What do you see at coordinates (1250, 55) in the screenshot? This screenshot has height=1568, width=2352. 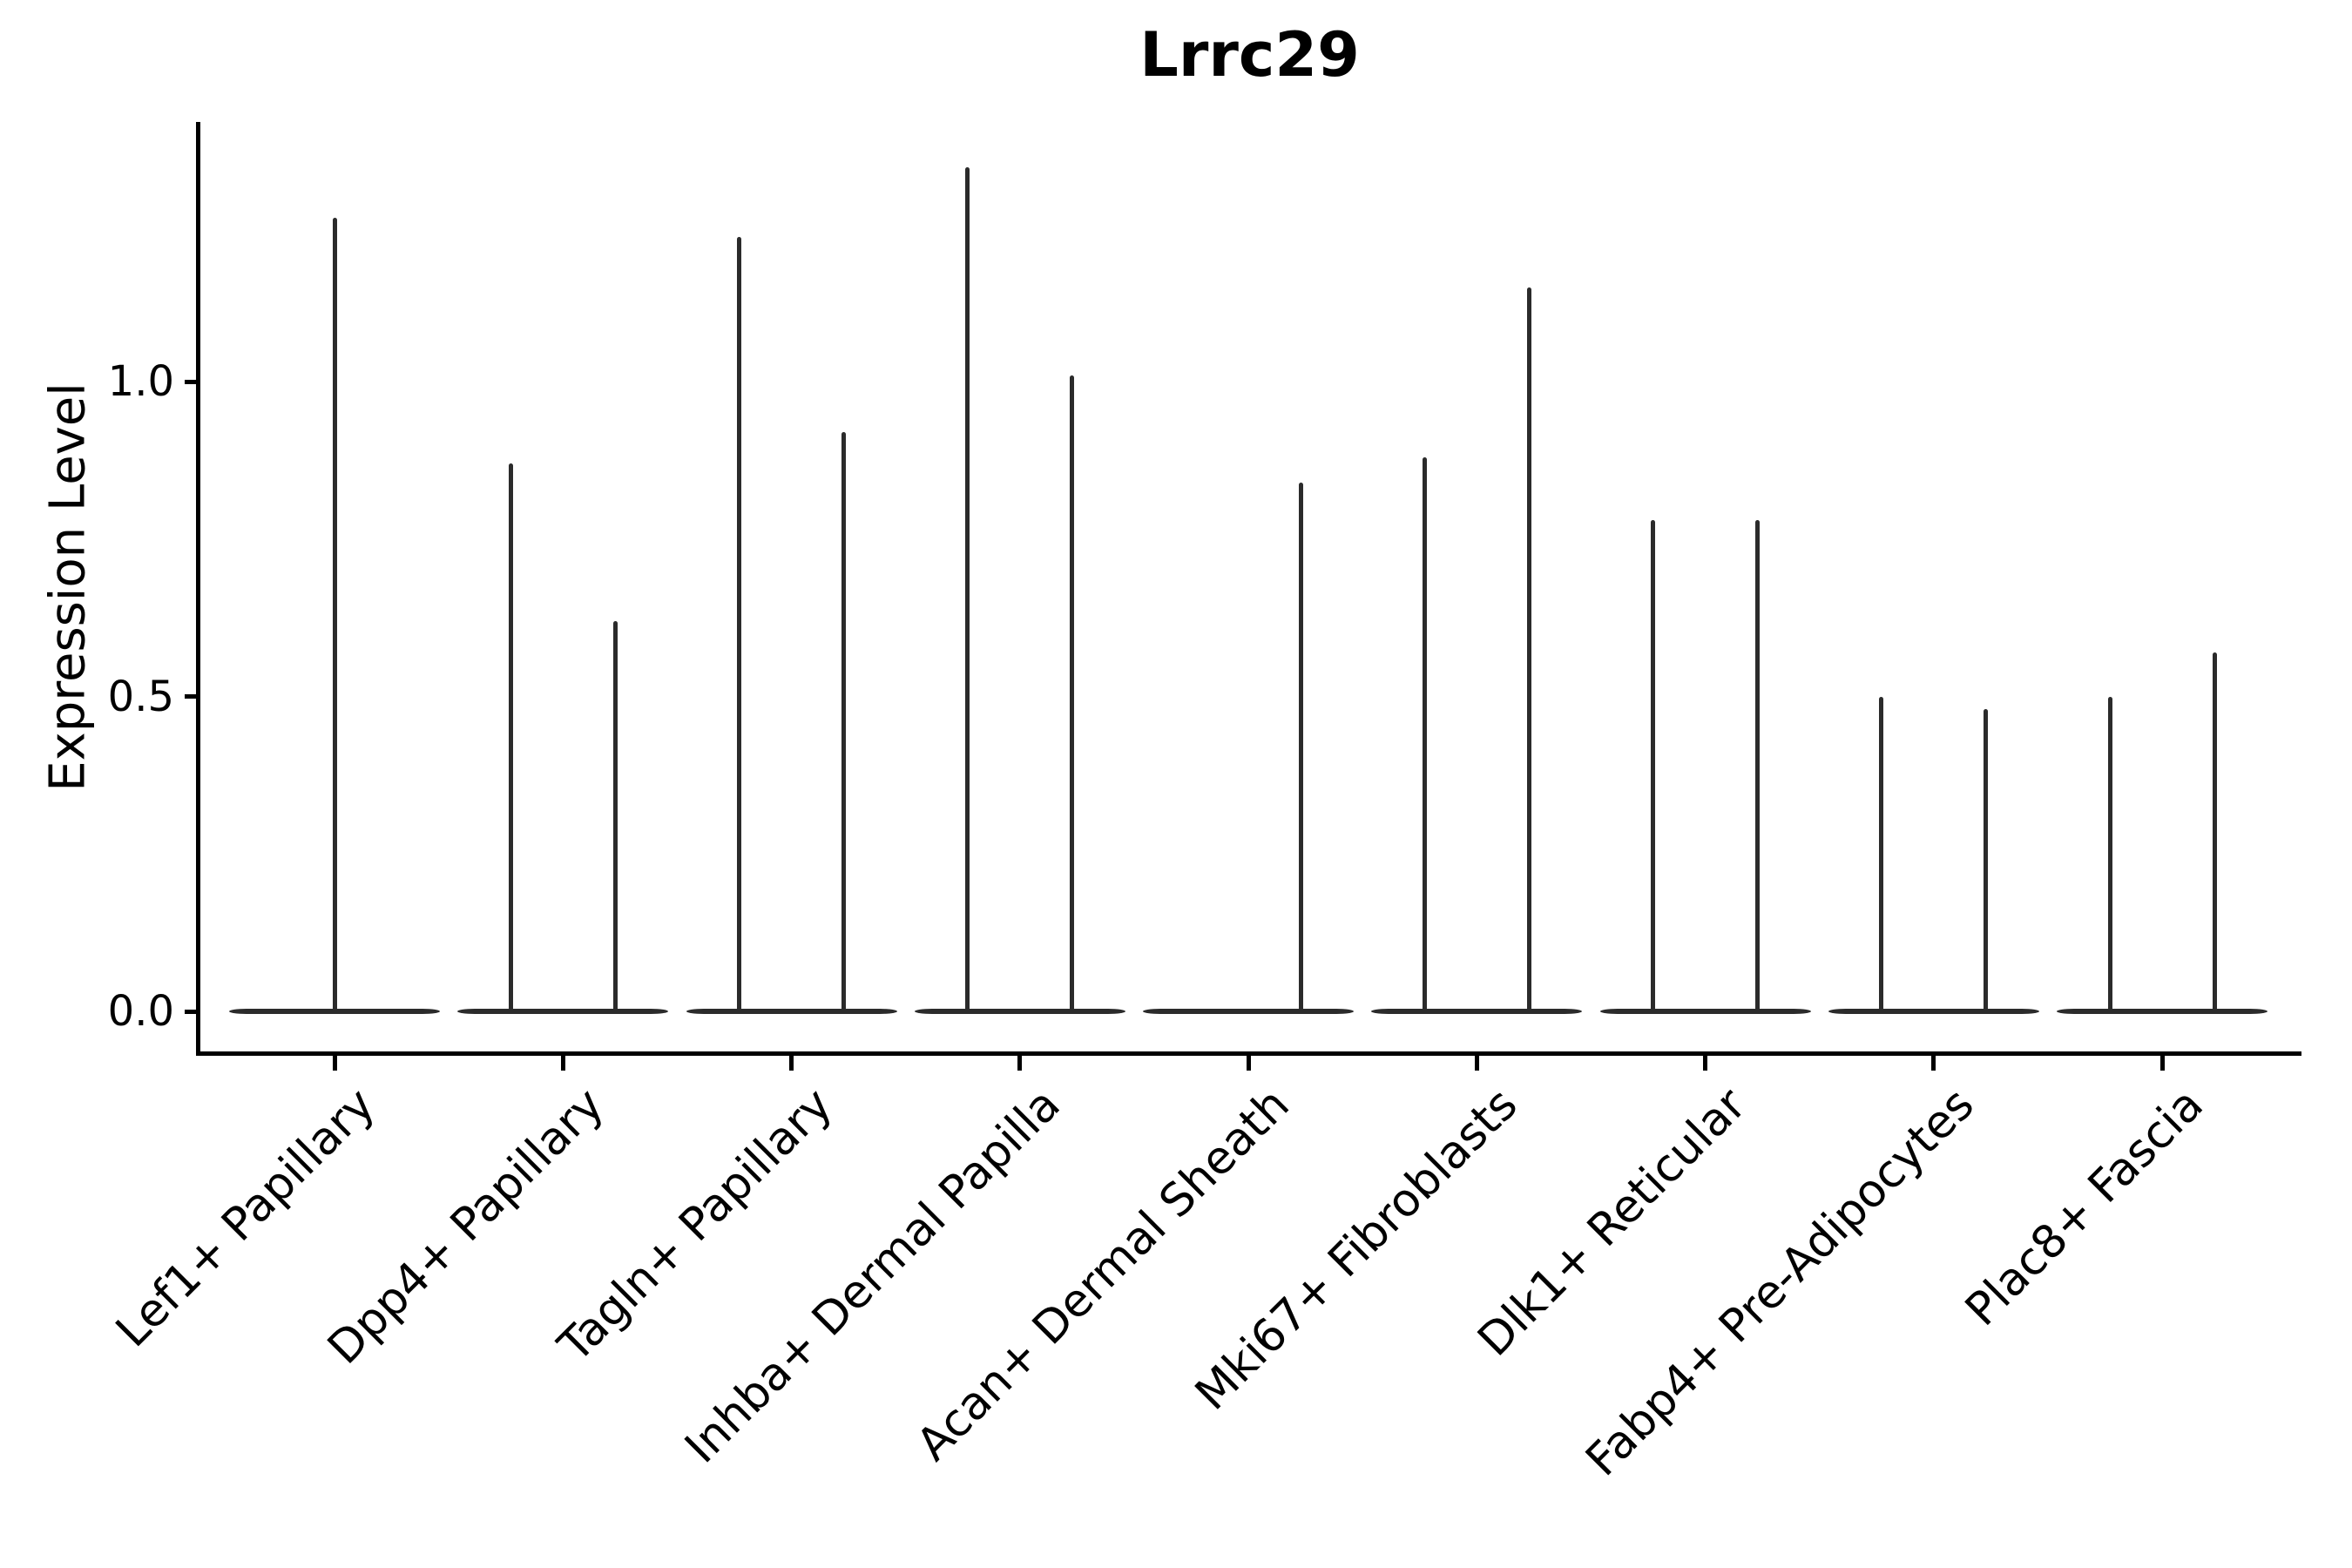 I see `plot-title: Lrrc29` at bounding box center [1250, 55].